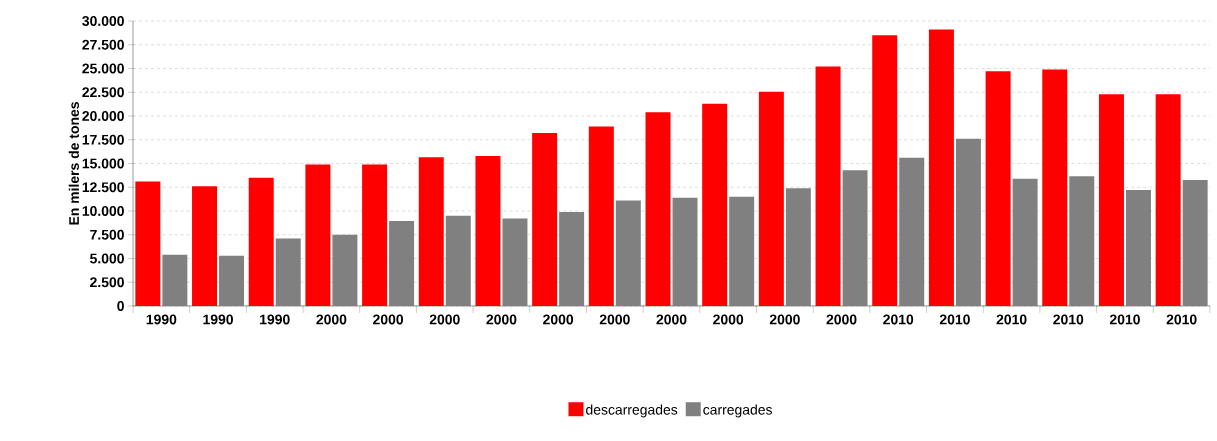  Describe the element at coordinates (103, 163) in the screenshot. I see `y-tick-label: 15.000` at that location.